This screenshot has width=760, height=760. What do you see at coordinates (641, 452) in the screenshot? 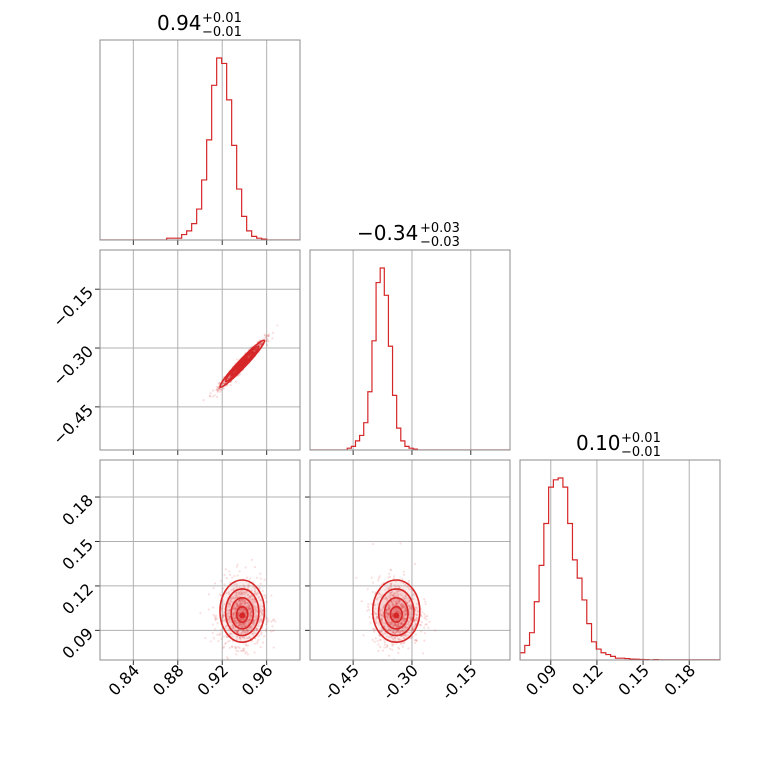
I see `title-p2-lower: −0.01` at bounding box center [641, 452].